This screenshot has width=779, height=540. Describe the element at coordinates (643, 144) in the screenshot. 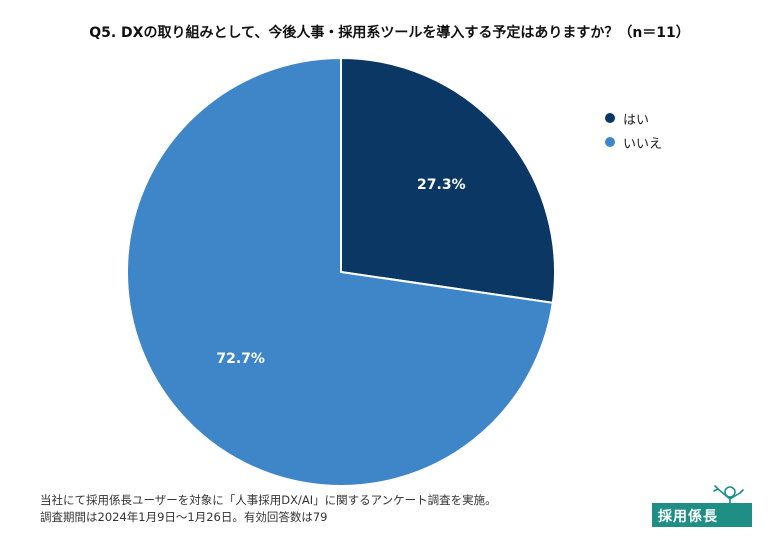

I see `legend-label-no: いいえ` at that location.